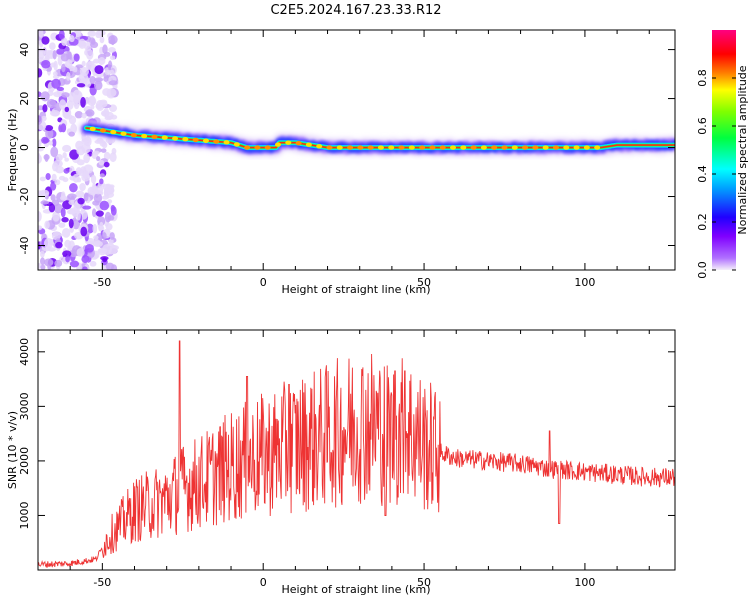 The width and height of the screenshot is (750, 600). I want to click on spectrogram-x-axis-title: Height of straight line (km), so click(355, 289).